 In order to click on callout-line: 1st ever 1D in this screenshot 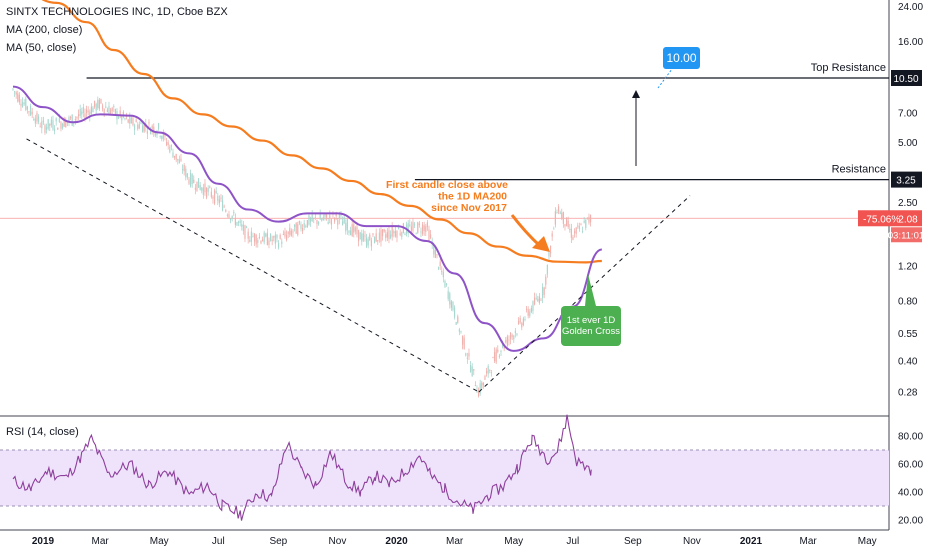, I will do `click(591, 320)`.